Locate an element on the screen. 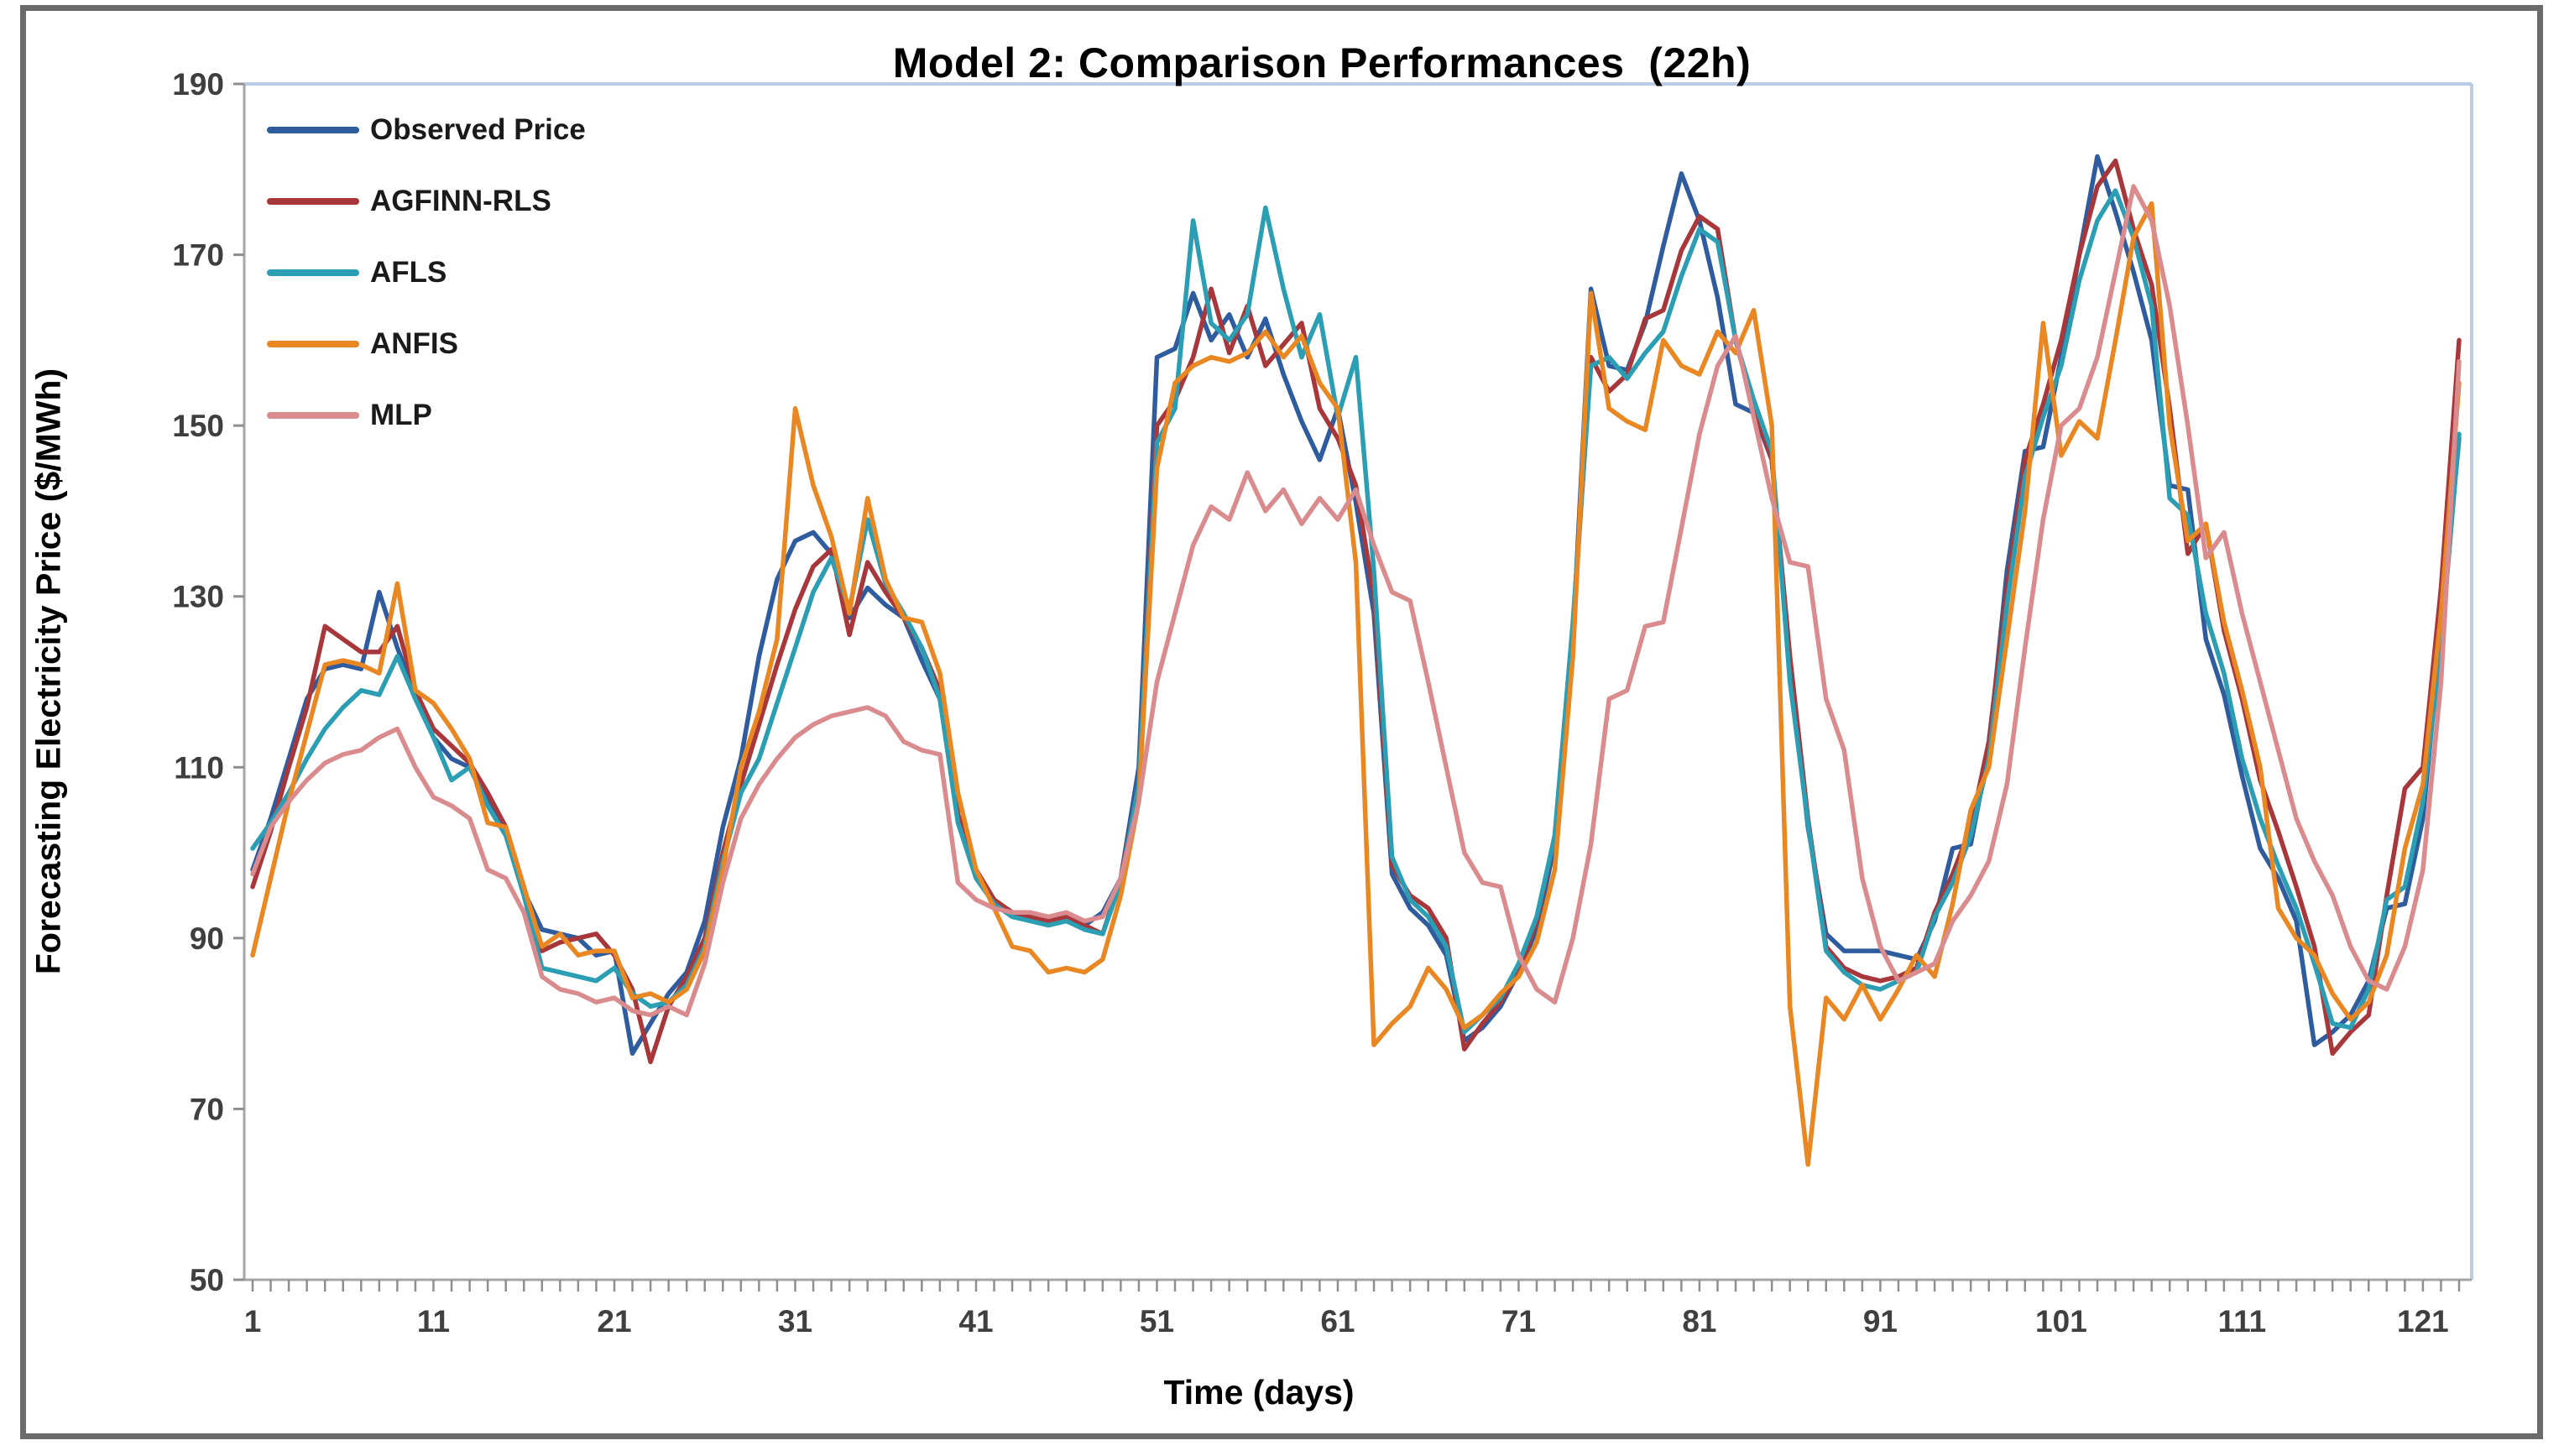  x-tick-label: 11 is located at coordinates (433, 1321).